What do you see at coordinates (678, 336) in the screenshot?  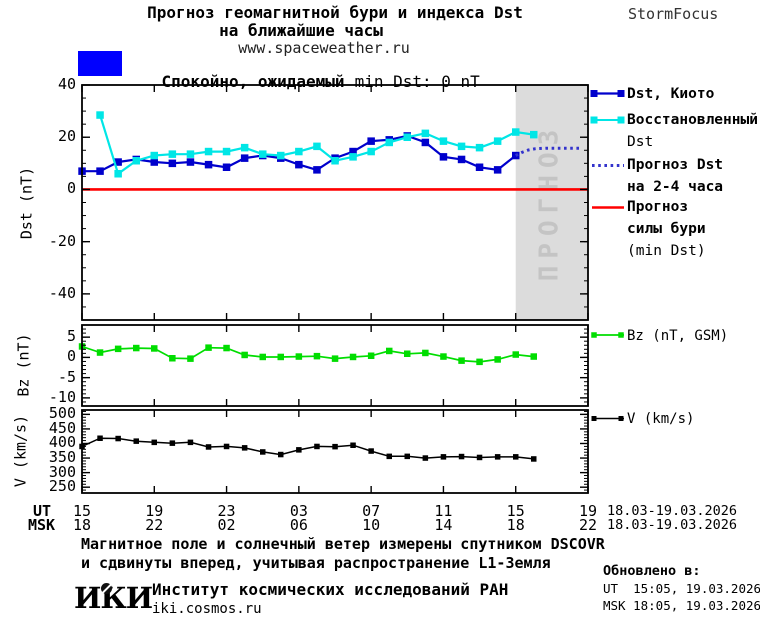 I see `legend-bz: Bz (nT, GSM)` at bounding box center [678, 336].